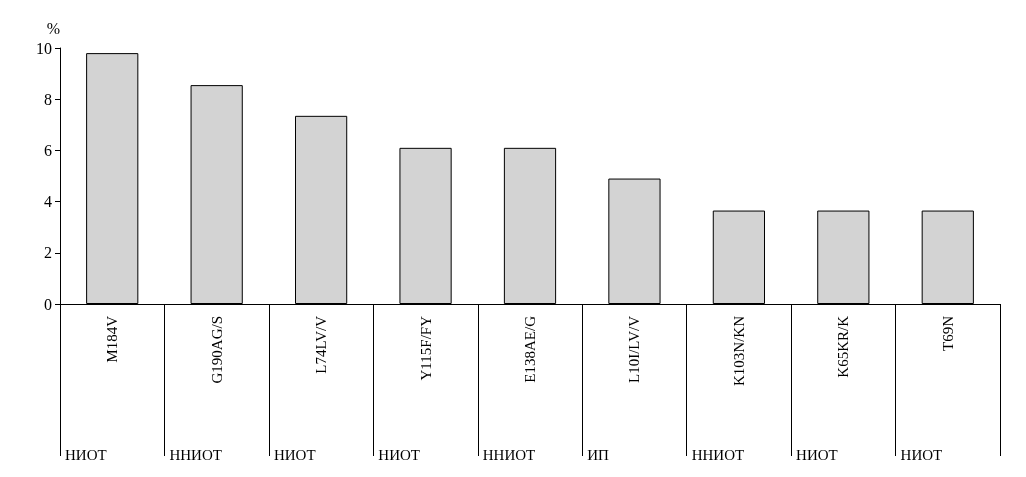 The width and height of the screenshot is (1026, 477). I want to click on y-tick-label: 0, so click(48, 304).